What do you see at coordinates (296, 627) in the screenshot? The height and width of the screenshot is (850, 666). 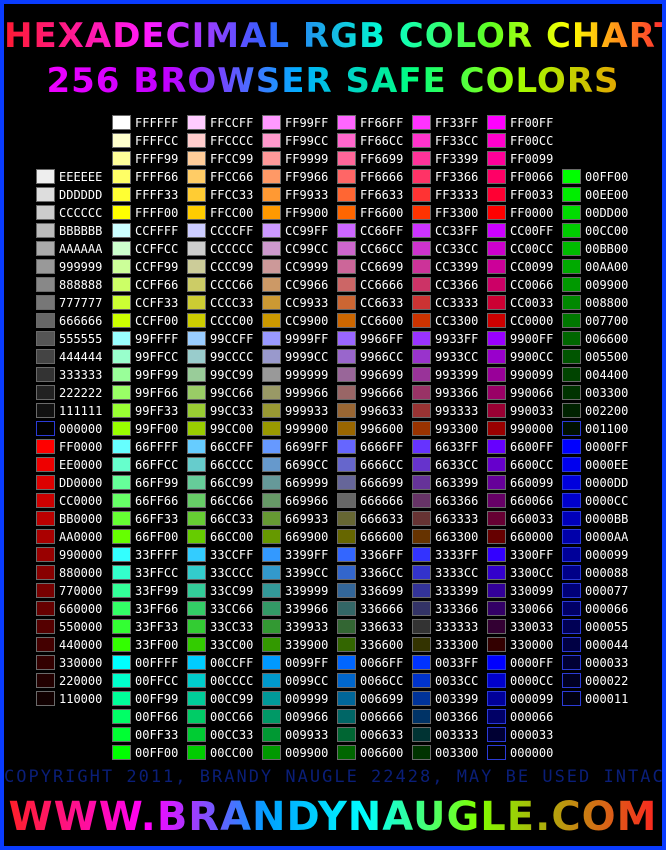 I see `color-cell: 339933` at bounding box center [296, 627].